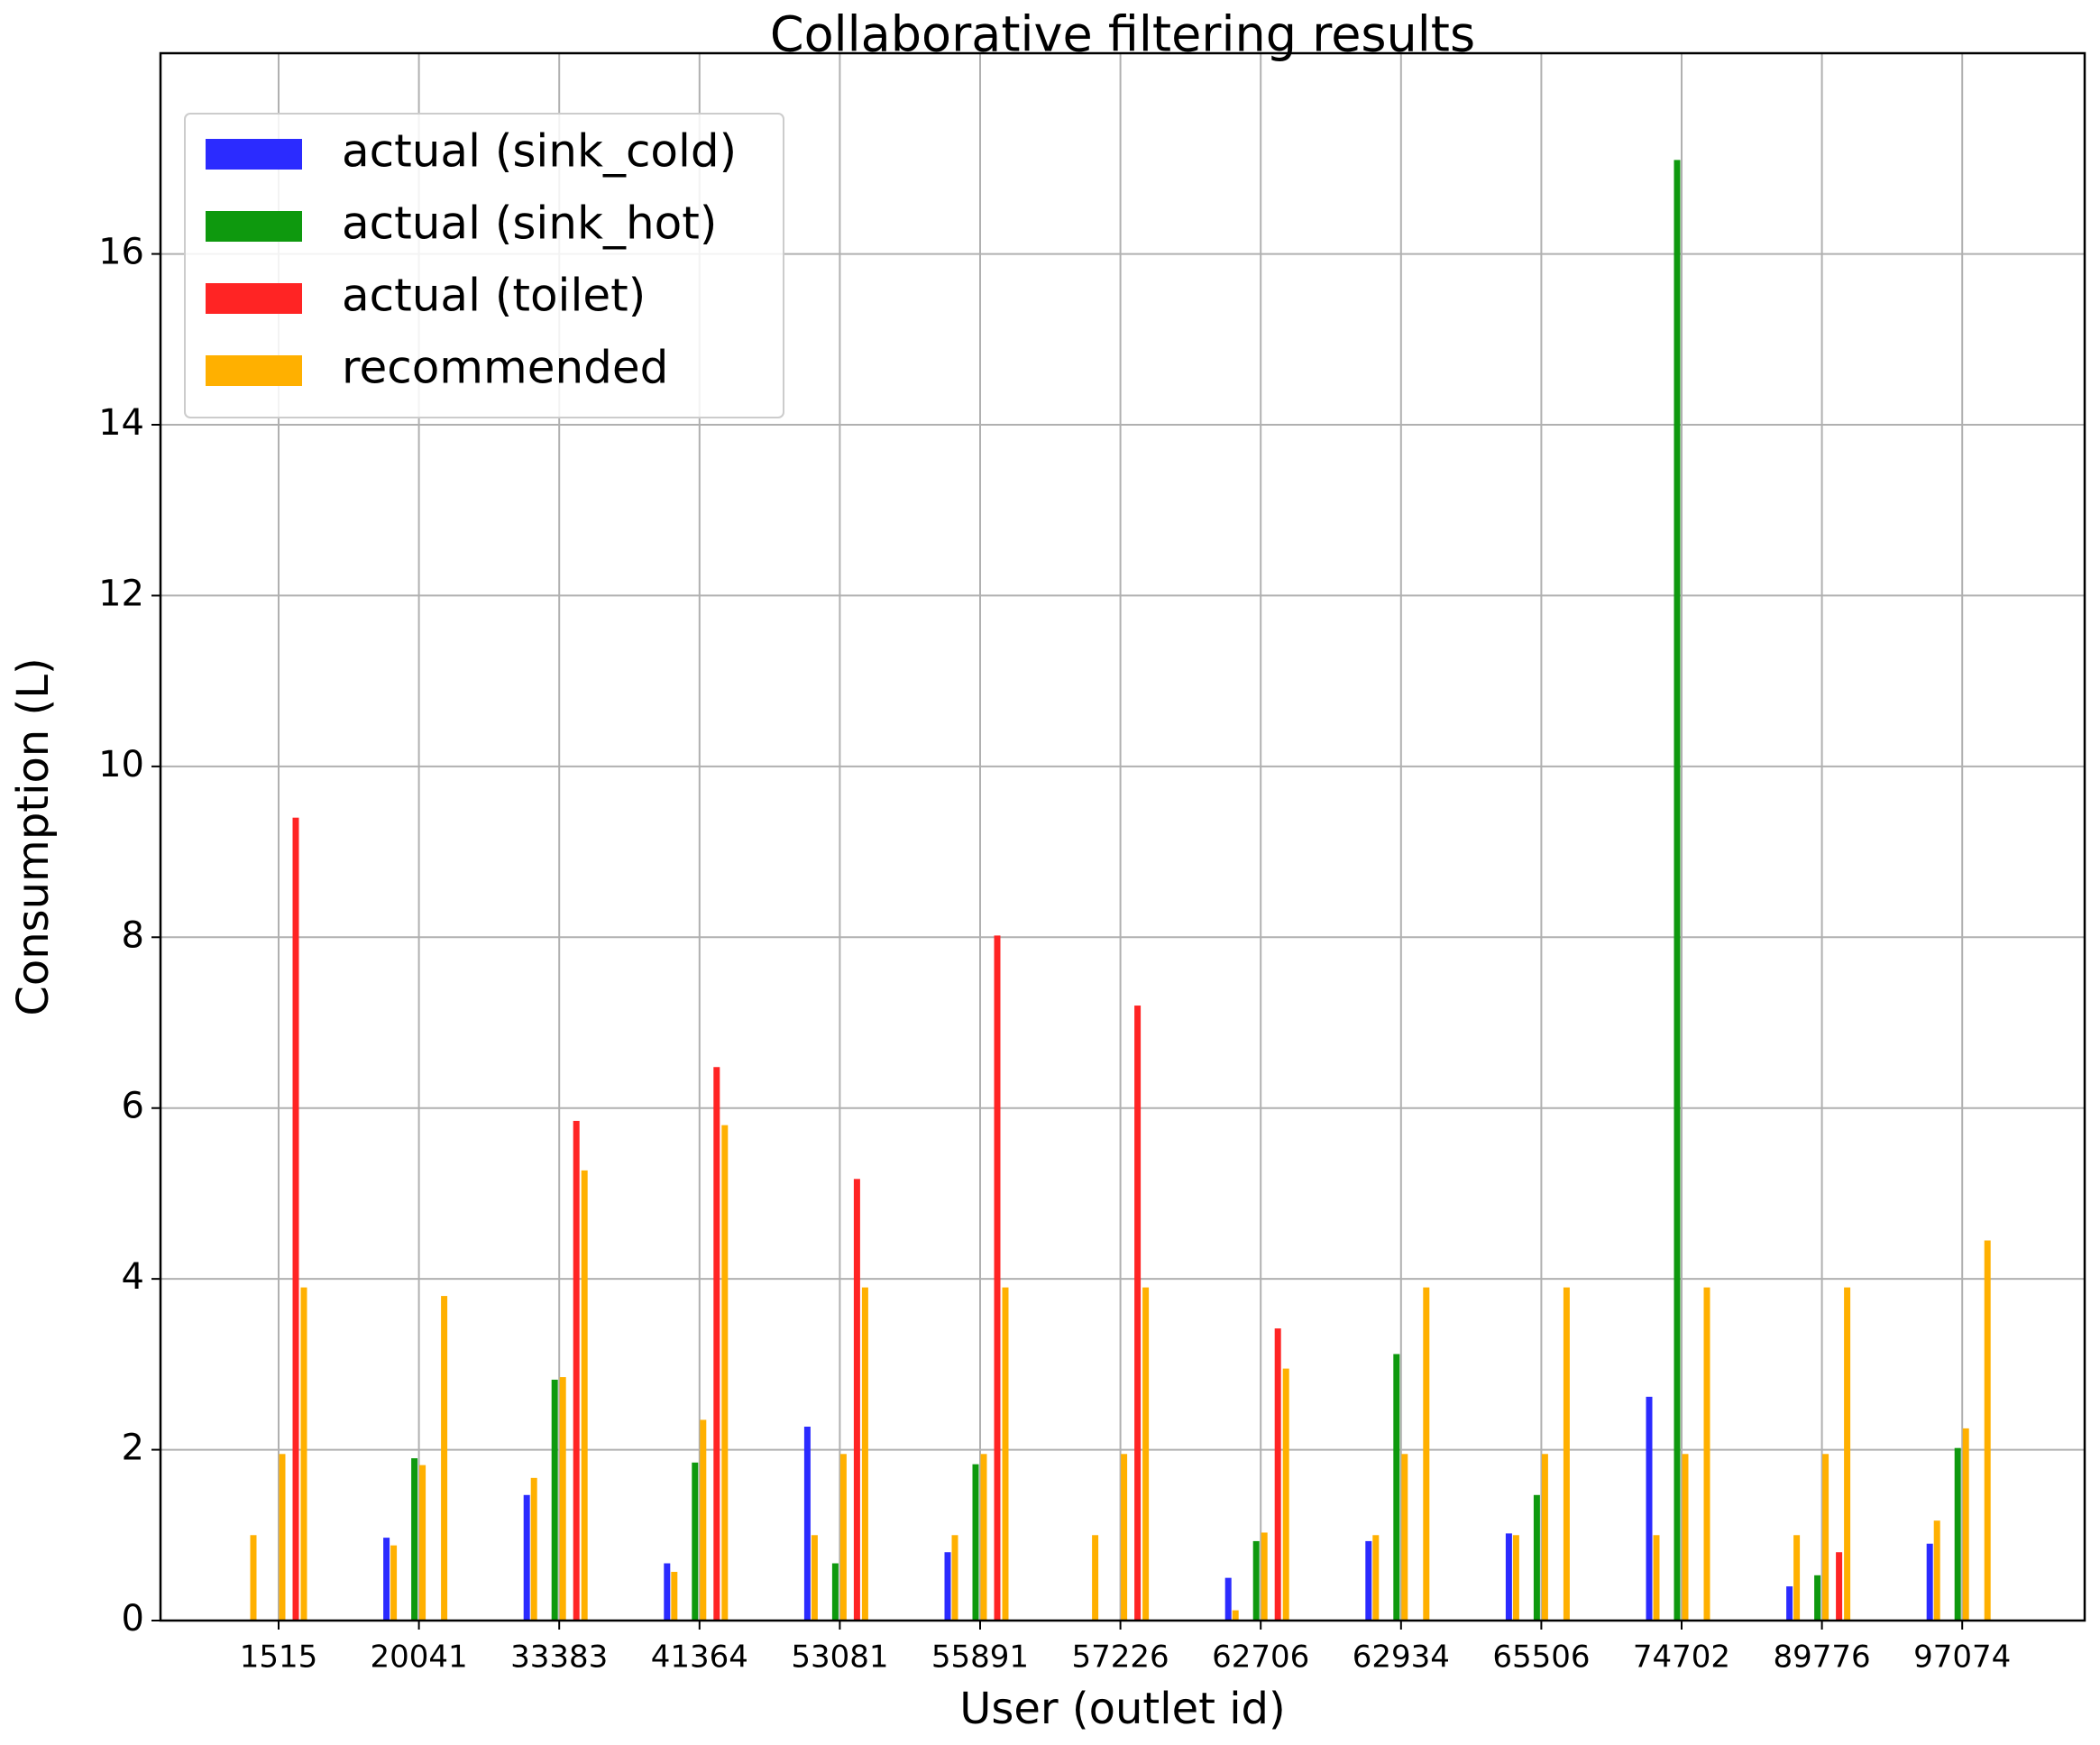  I want to click on y-tick-label: 4, so click(133, 1277).